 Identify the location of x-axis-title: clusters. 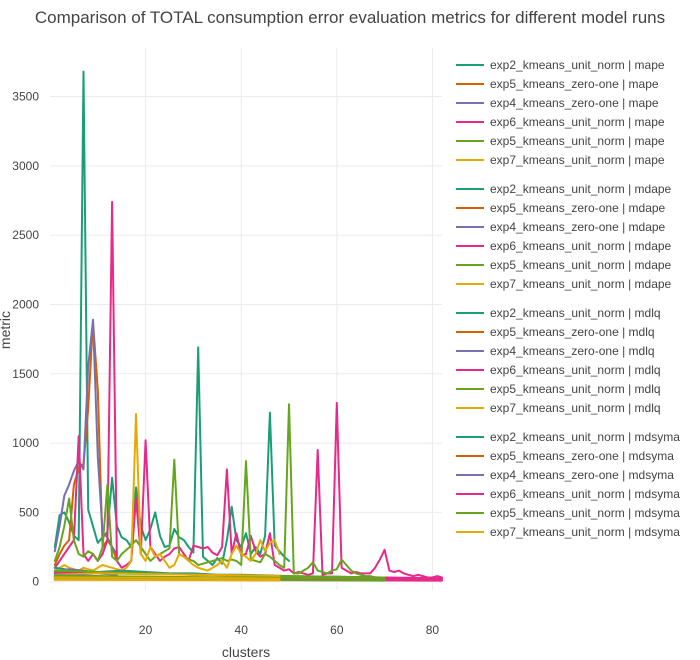
(246, 652).